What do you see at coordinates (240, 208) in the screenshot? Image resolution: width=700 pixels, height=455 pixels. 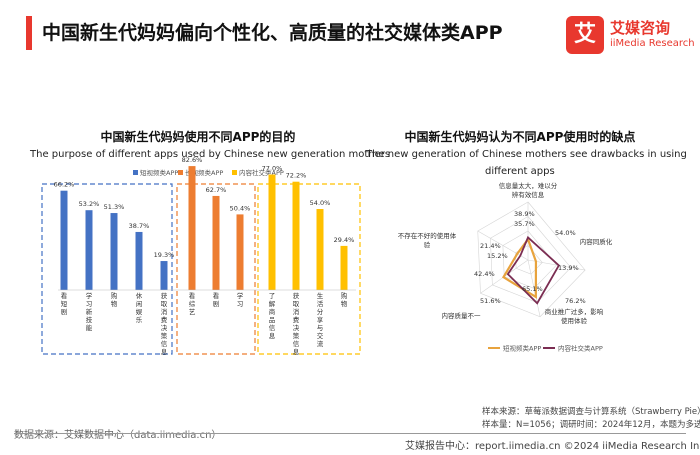 I see `bar-value-label: 50.4%` at bounding box center [240, 208].